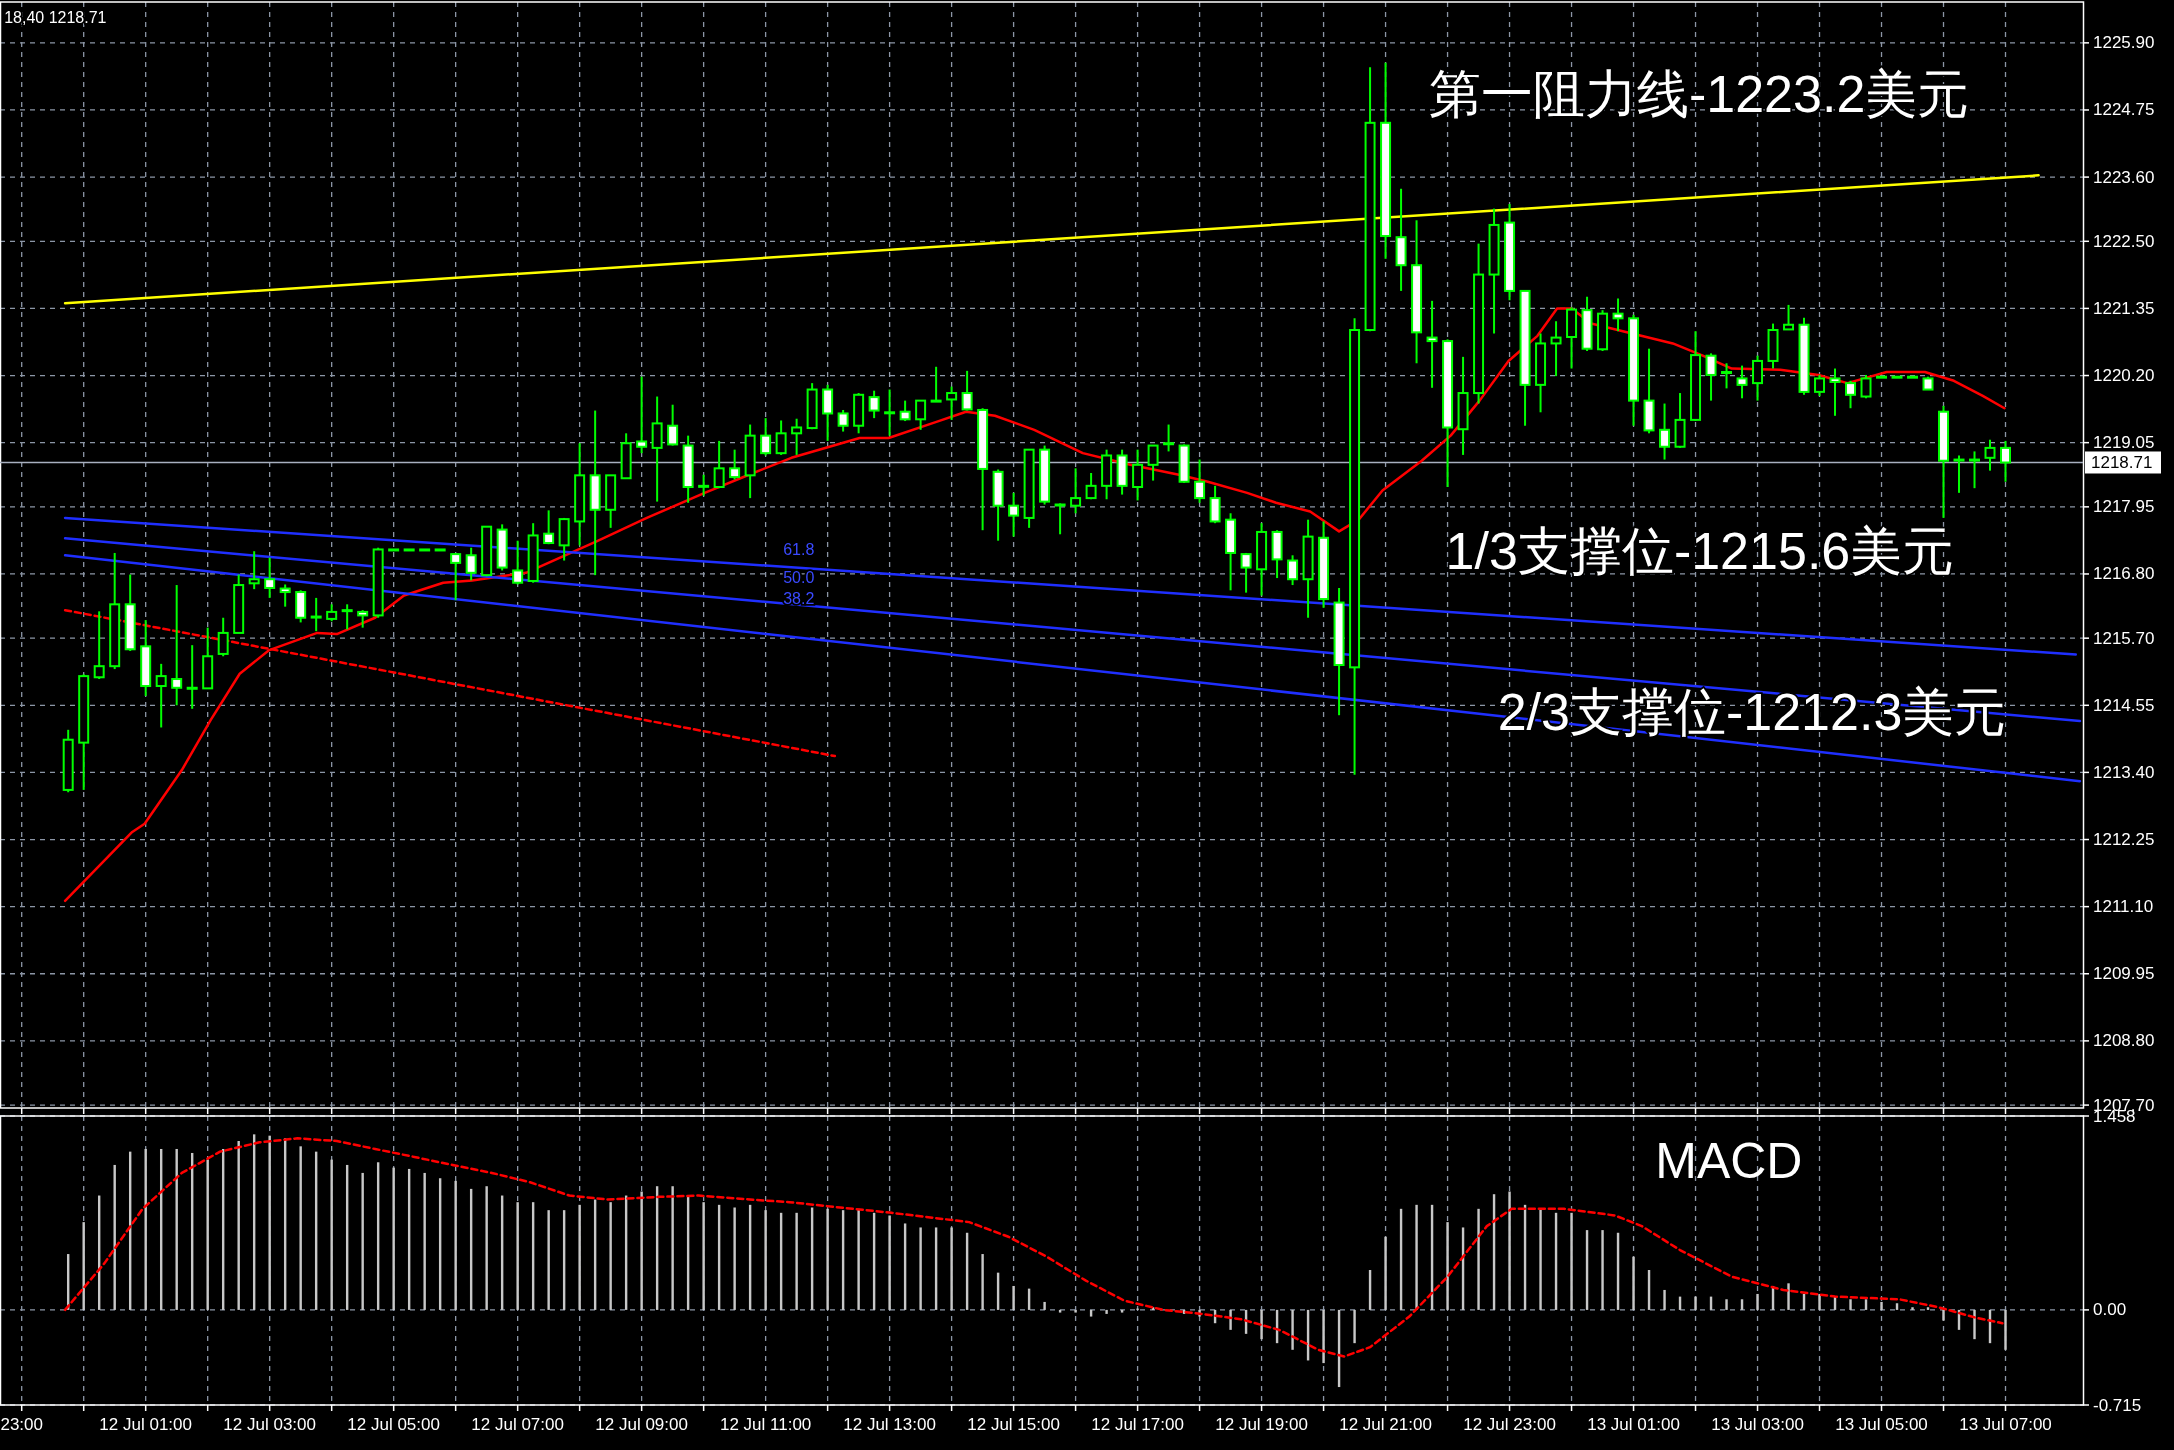  I want to click on y-tick-label: 1223.60, so click(2124, 177).